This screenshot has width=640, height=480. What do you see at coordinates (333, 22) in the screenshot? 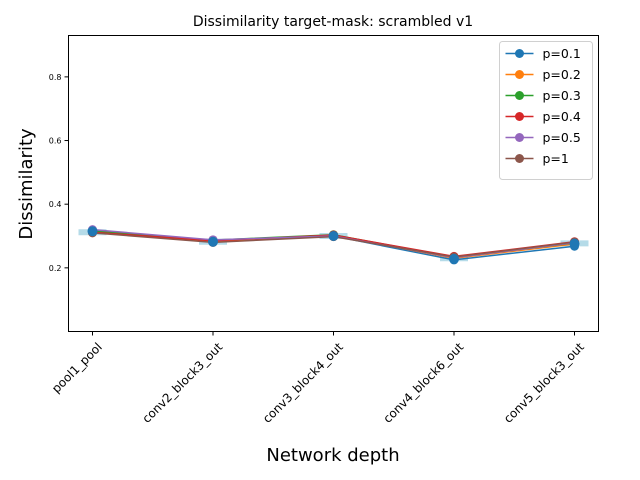
I see `chart-title: Dissimilarity target-mask: scrambled v1` at bounding box center [333, 22].